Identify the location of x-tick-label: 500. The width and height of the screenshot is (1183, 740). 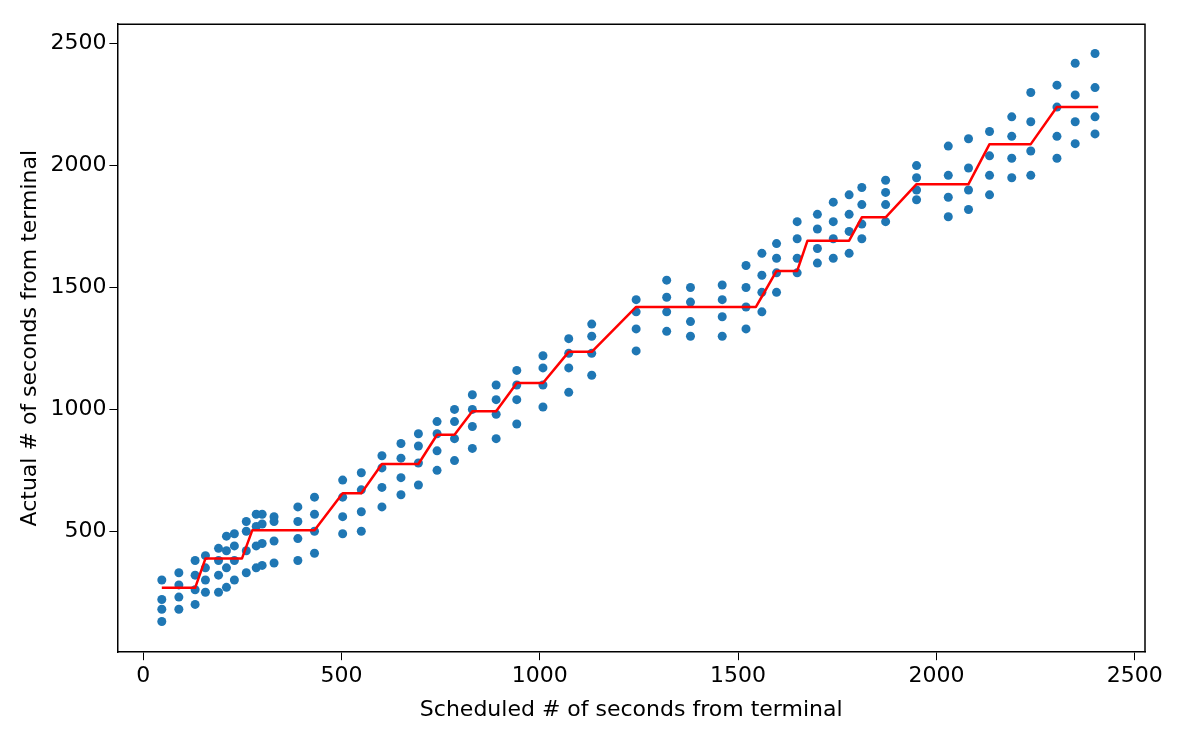
(341, 675).